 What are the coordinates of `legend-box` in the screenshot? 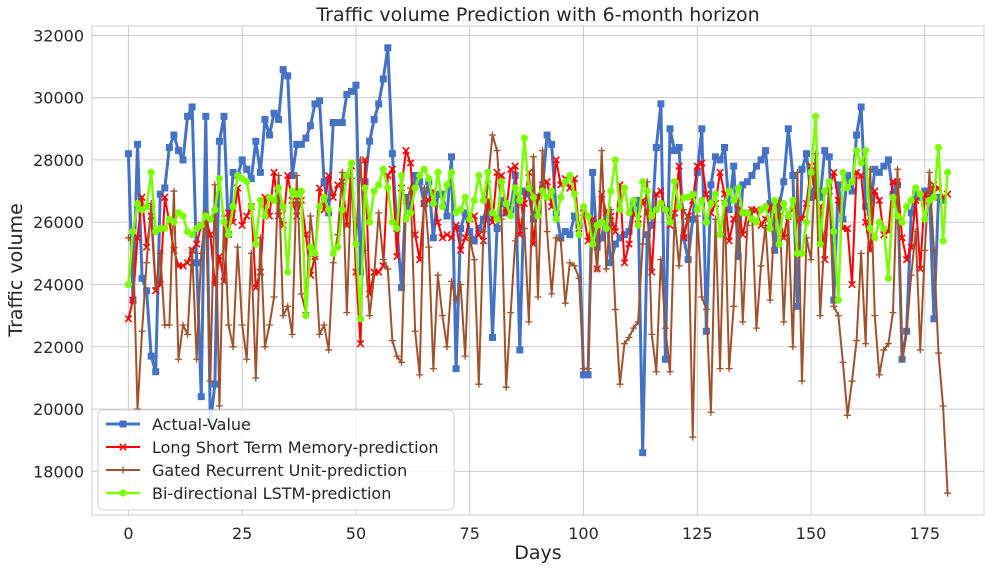 It's located at (276, 460).